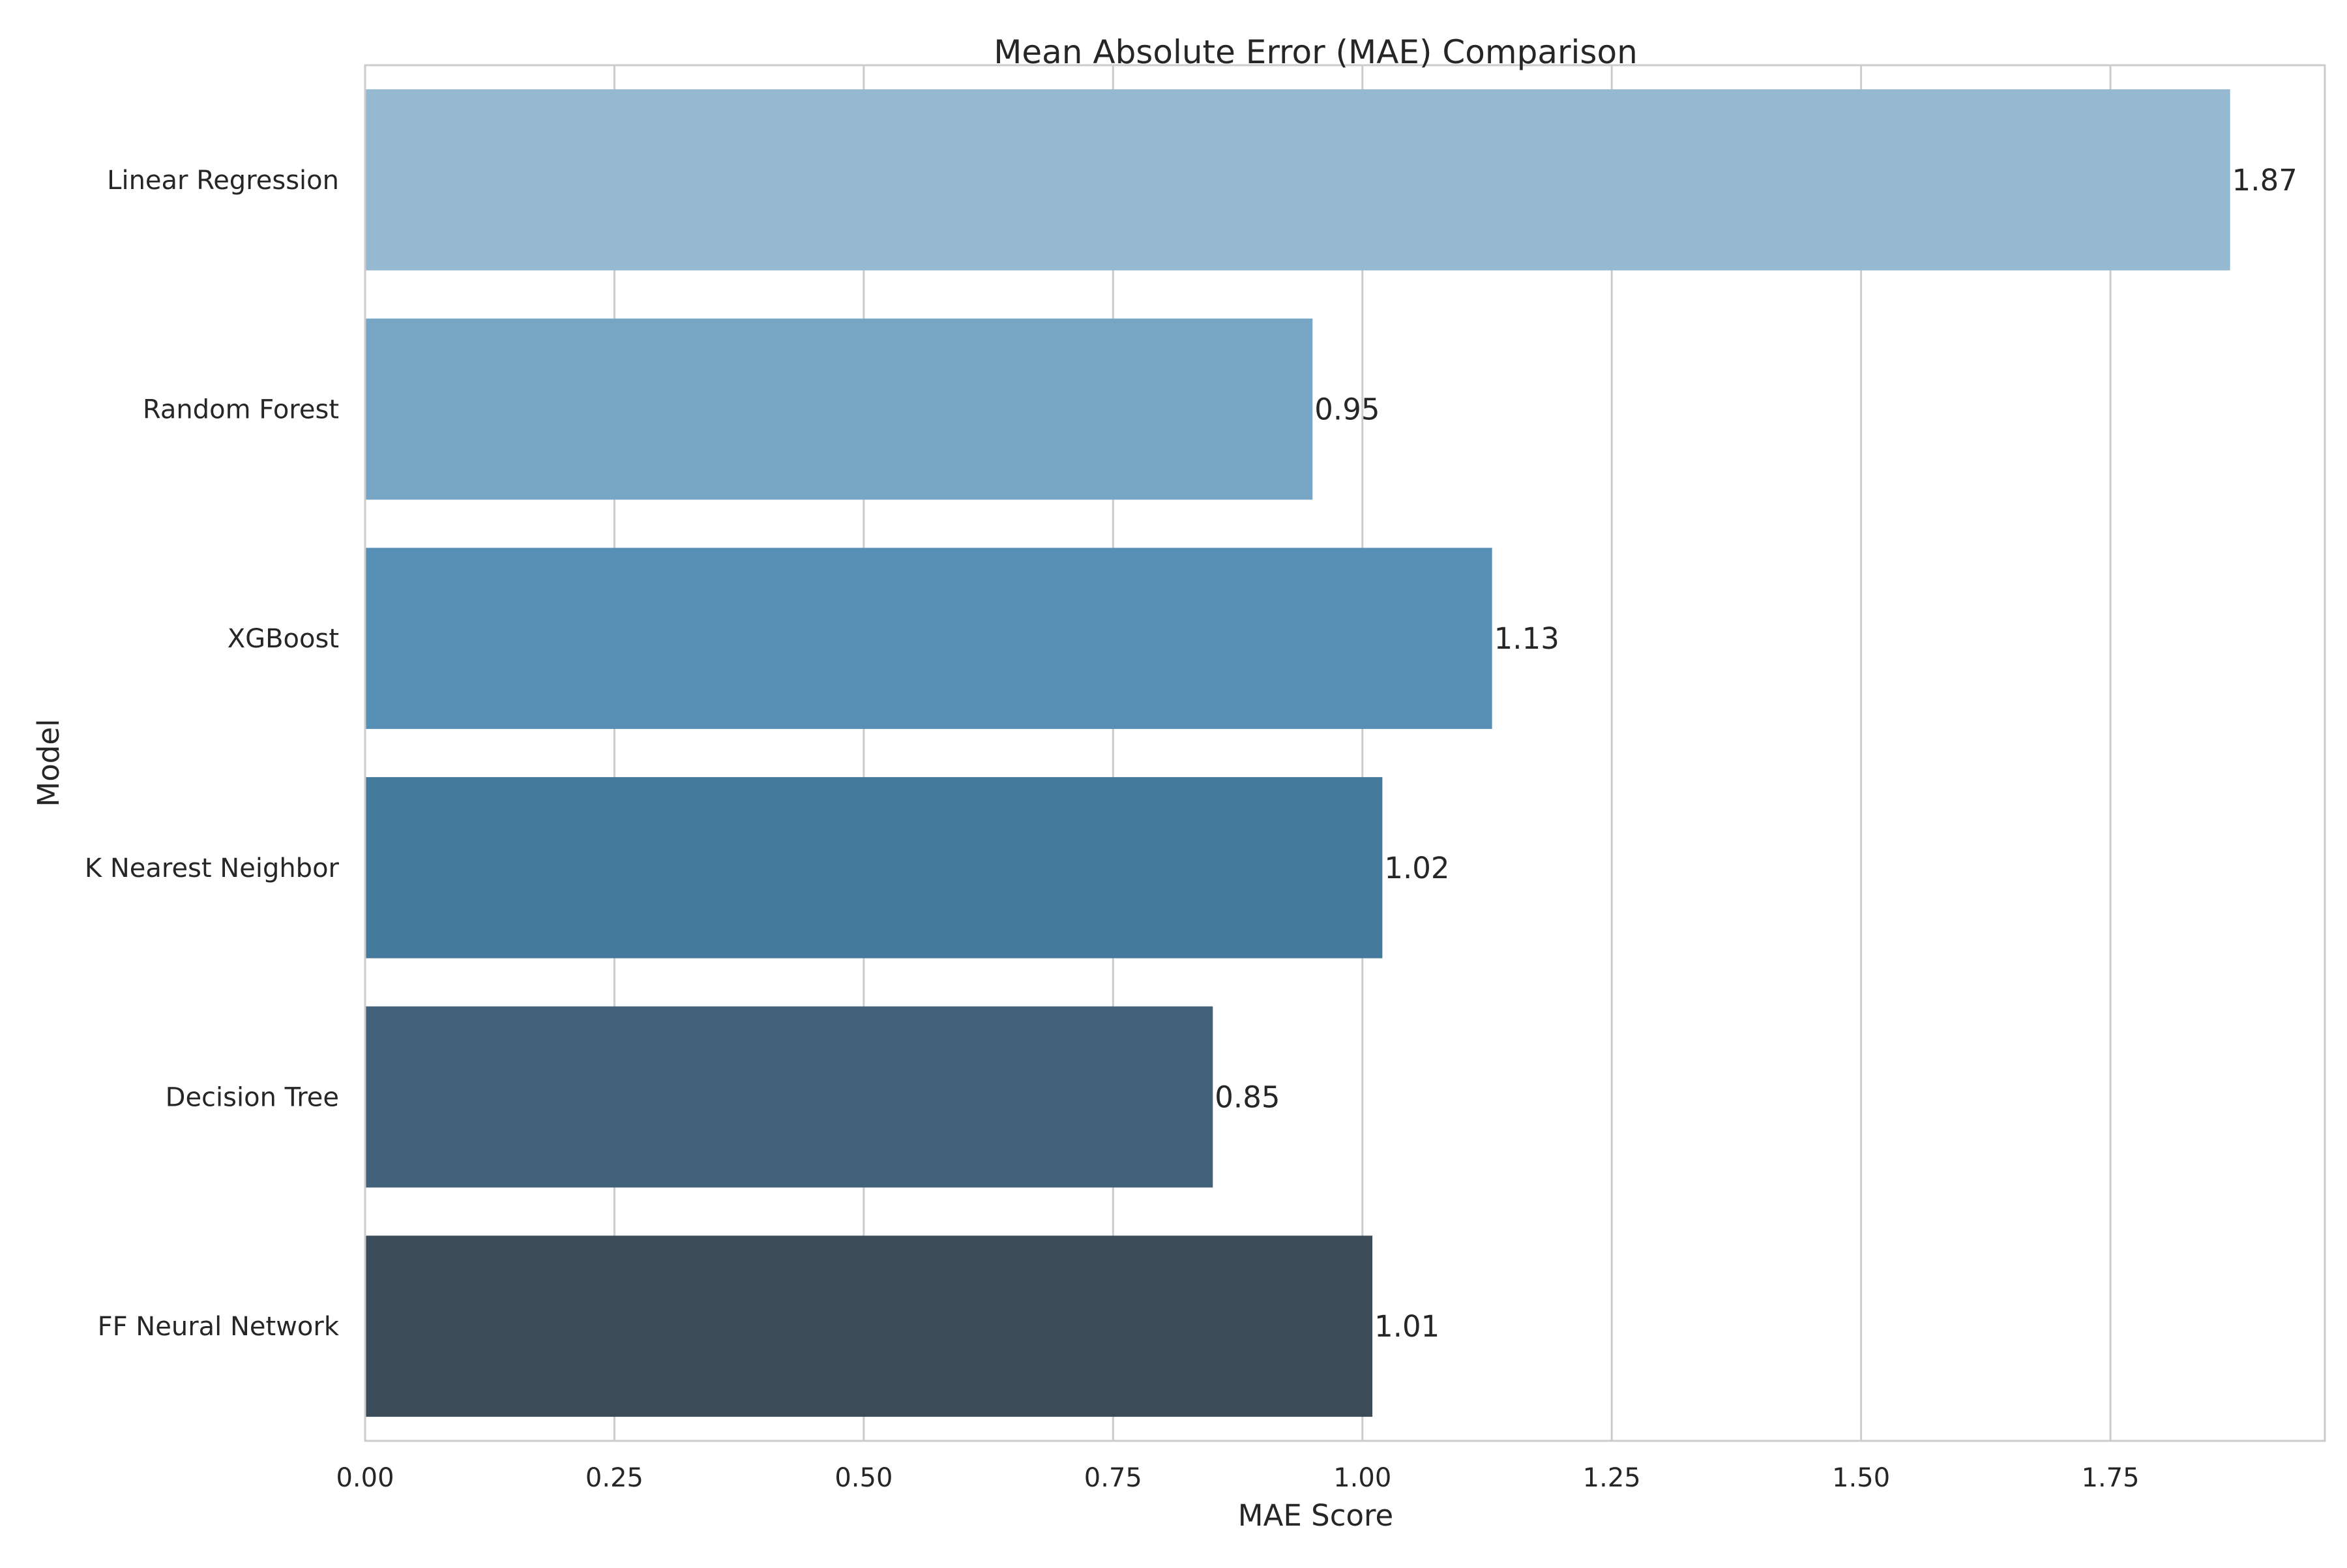 This screenshot has width=2347, height=1568. What do you see at coordinates (1362, 1478) in the screenshot?
I see `x-tick-label: 1.00` at bounding box center [1362, 1478].